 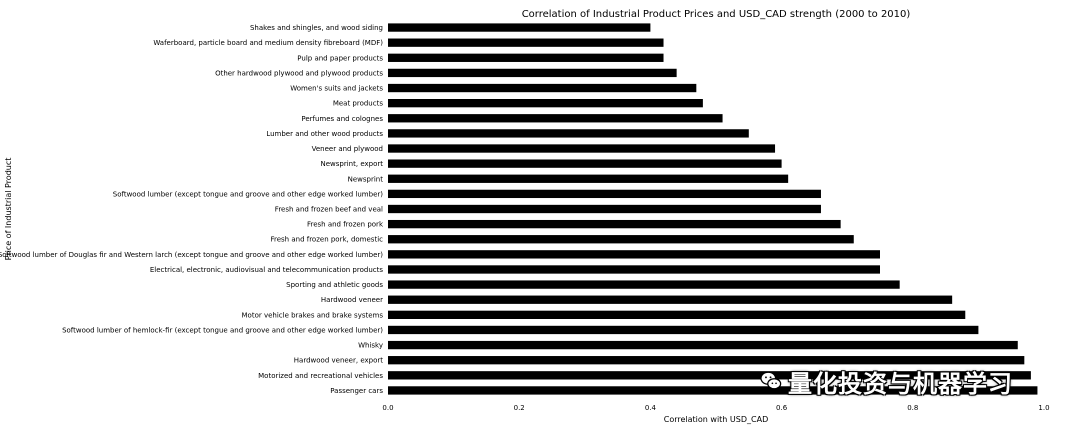 I want to click on category-label: Hardwood veneer, export, so click(x=338, y=361).